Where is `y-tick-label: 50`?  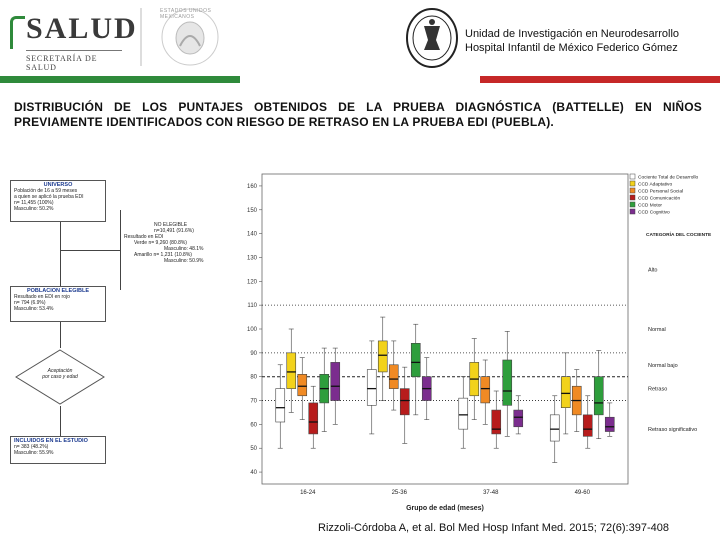 y-tick-label: 50 is located at coordinates (253, 449).